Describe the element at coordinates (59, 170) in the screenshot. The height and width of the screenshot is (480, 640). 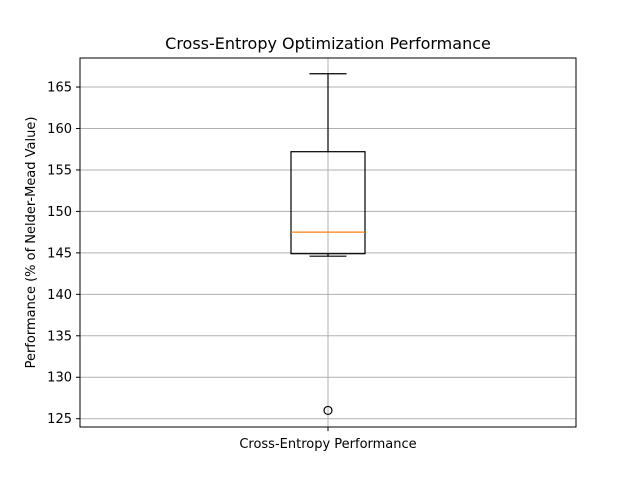
I see `y-tick-label: 155` at that location.